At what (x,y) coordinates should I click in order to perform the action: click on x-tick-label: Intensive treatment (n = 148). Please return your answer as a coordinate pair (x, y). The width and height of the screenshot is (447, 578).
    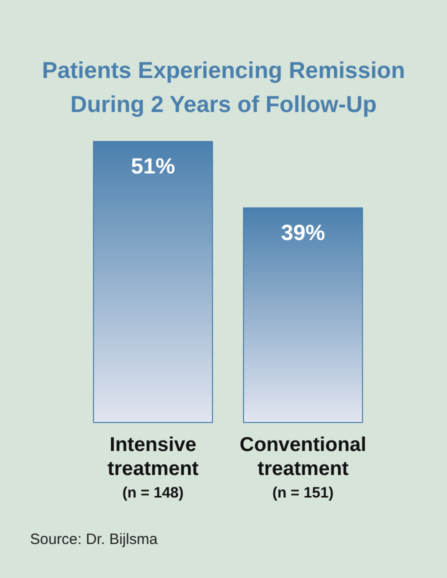
    Looking at the image, I should click on (153, 468).